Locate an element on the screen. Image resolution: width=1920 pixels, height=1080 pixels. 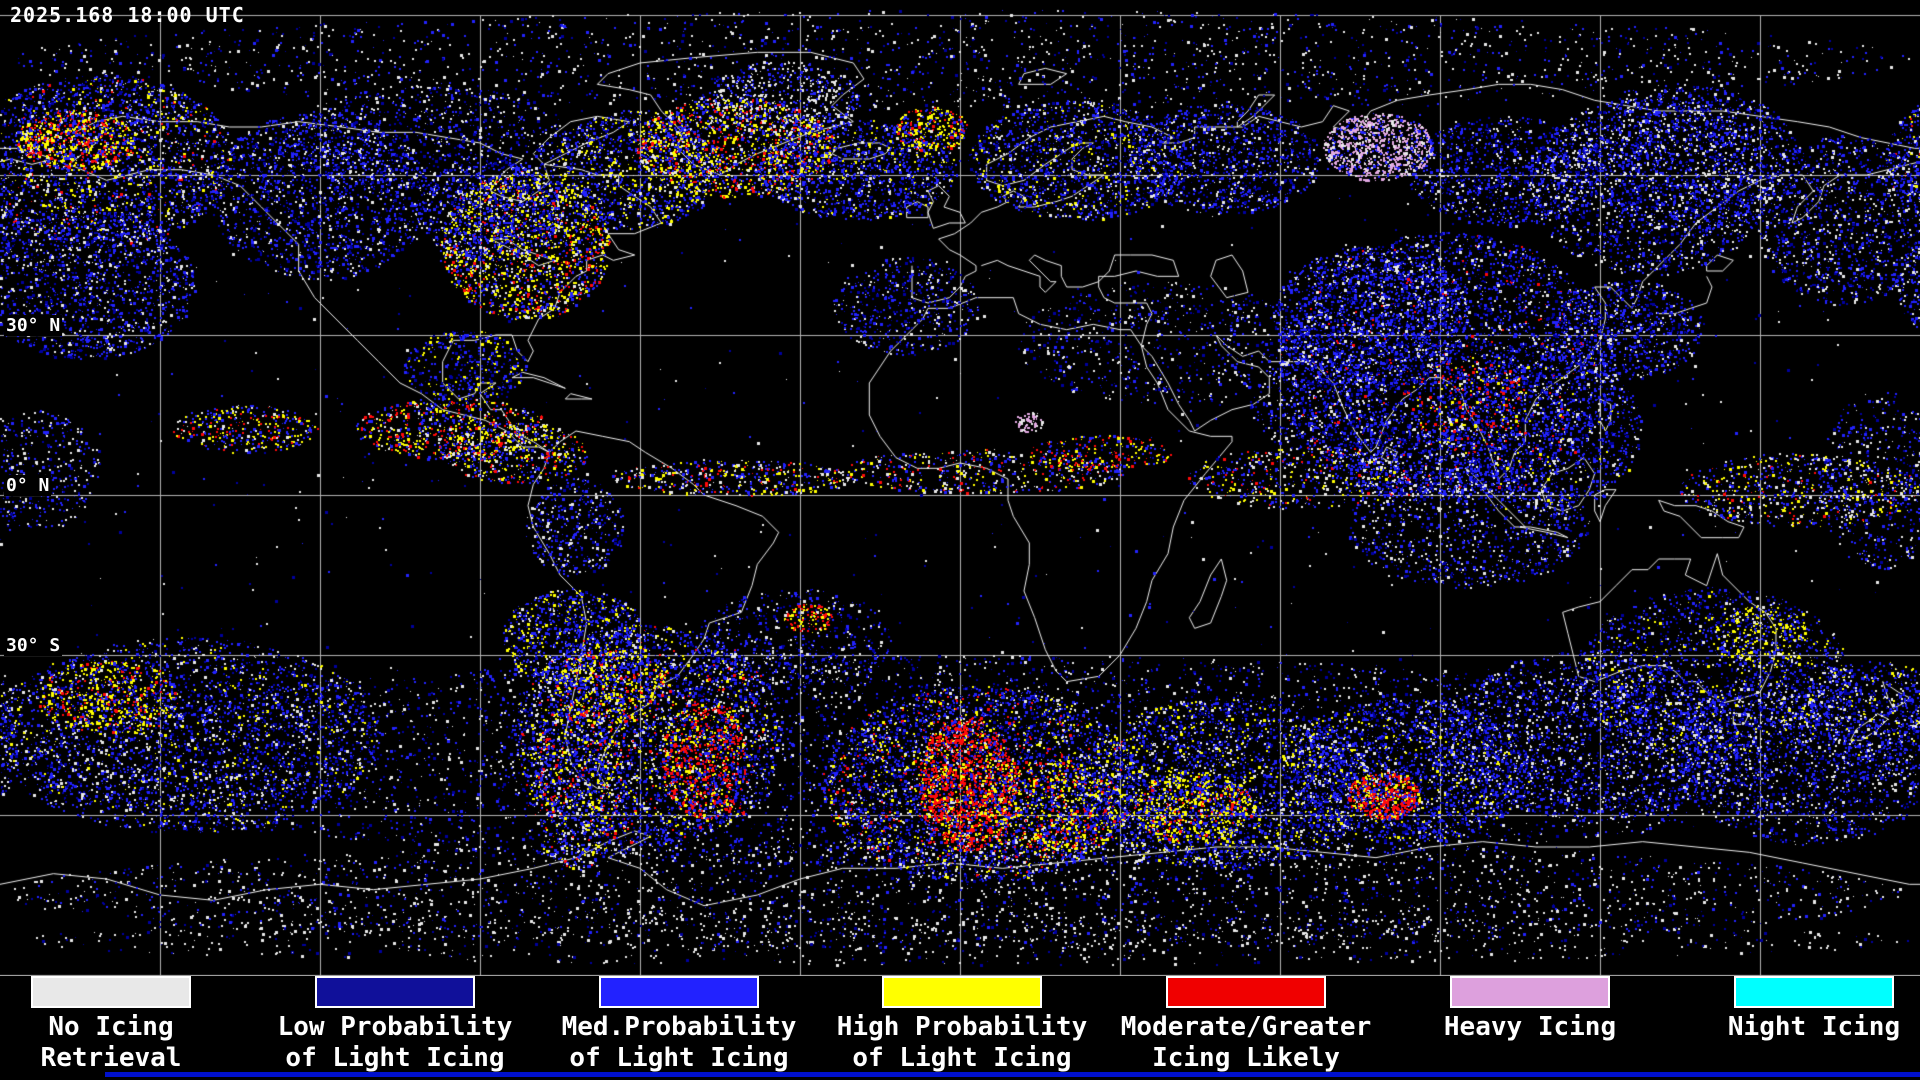
legend-label-line1: Moderate/Greater is located at coordinates (1246, 1027).